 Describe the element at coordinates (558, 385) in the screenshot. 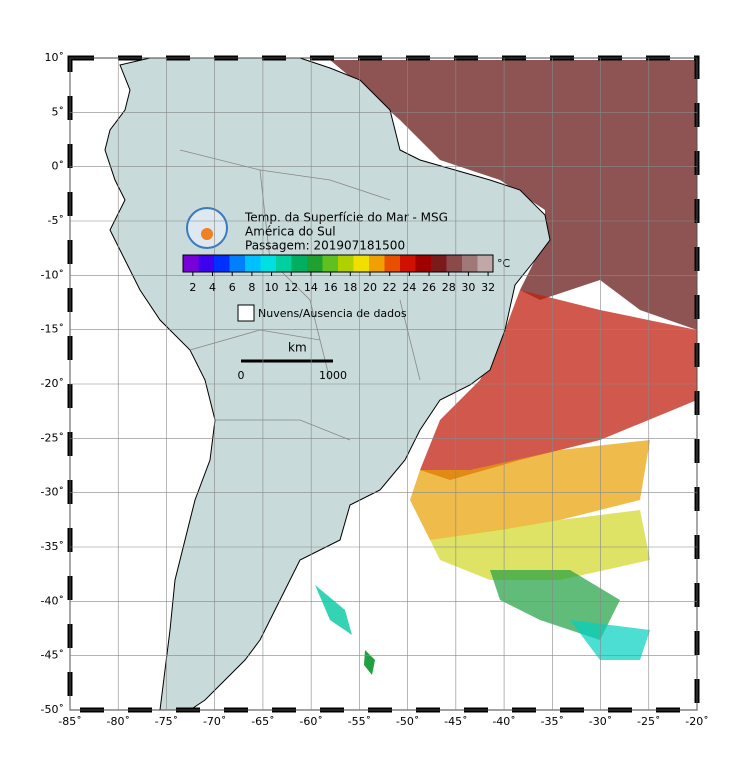

I see `sst-red` at that location.